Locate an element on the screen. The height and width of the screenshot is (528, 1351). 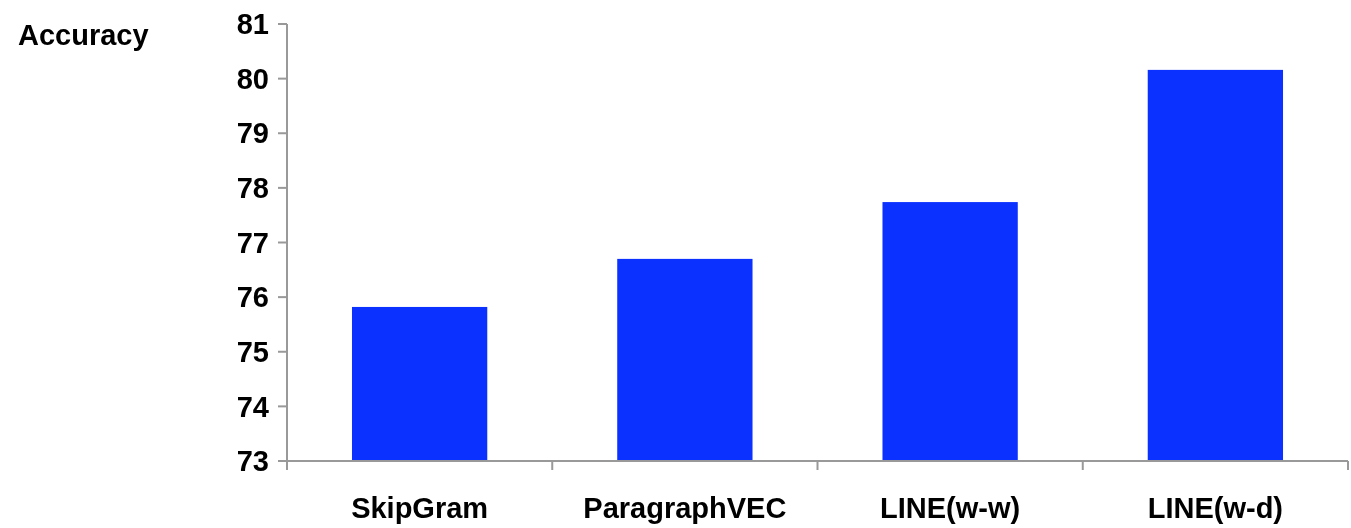
y-tick-label: 77 is located at coordinates (252, 242).